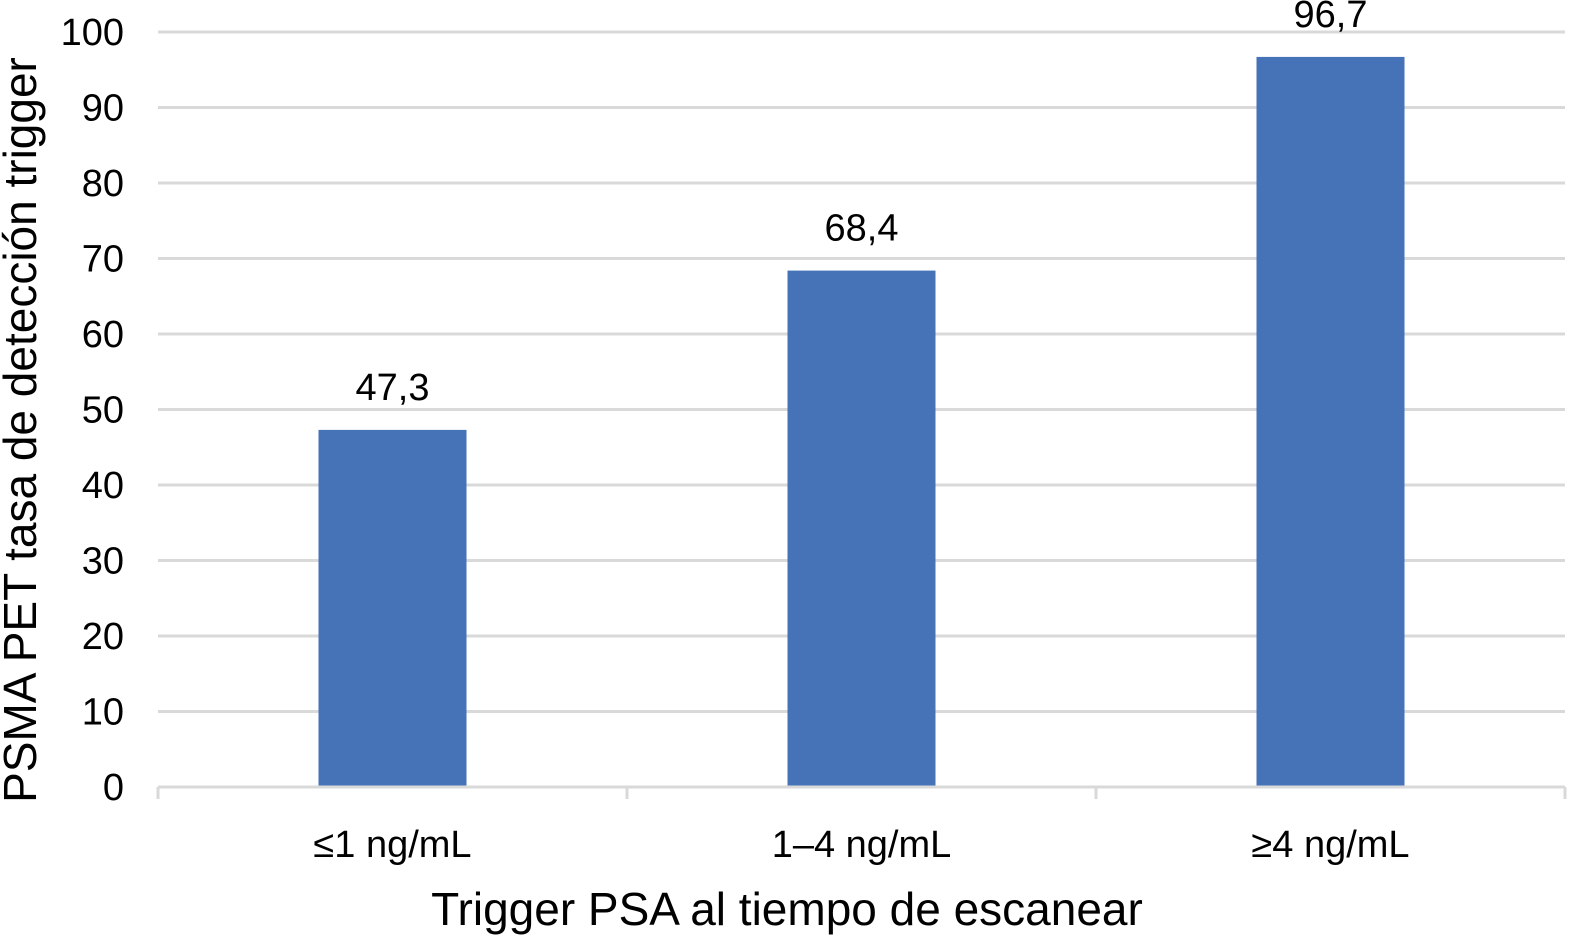  I want to click on y-tick-label: 10, so click(103, 713).